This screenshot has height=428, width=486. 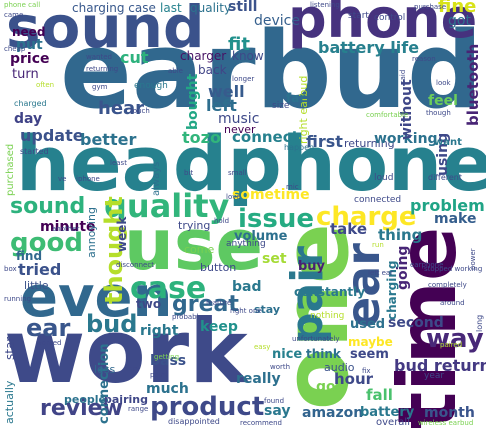 I want to click on word-find: find, so click(x=29, y=256).